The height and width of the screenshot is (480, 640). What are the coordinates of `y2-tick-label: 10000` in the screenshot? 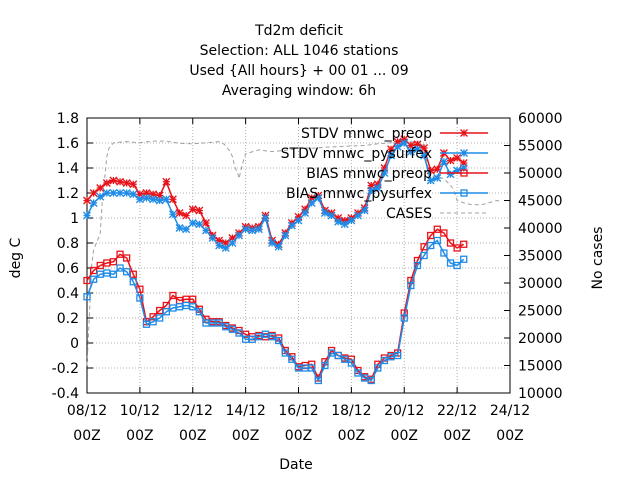 It's located at (540, 394).